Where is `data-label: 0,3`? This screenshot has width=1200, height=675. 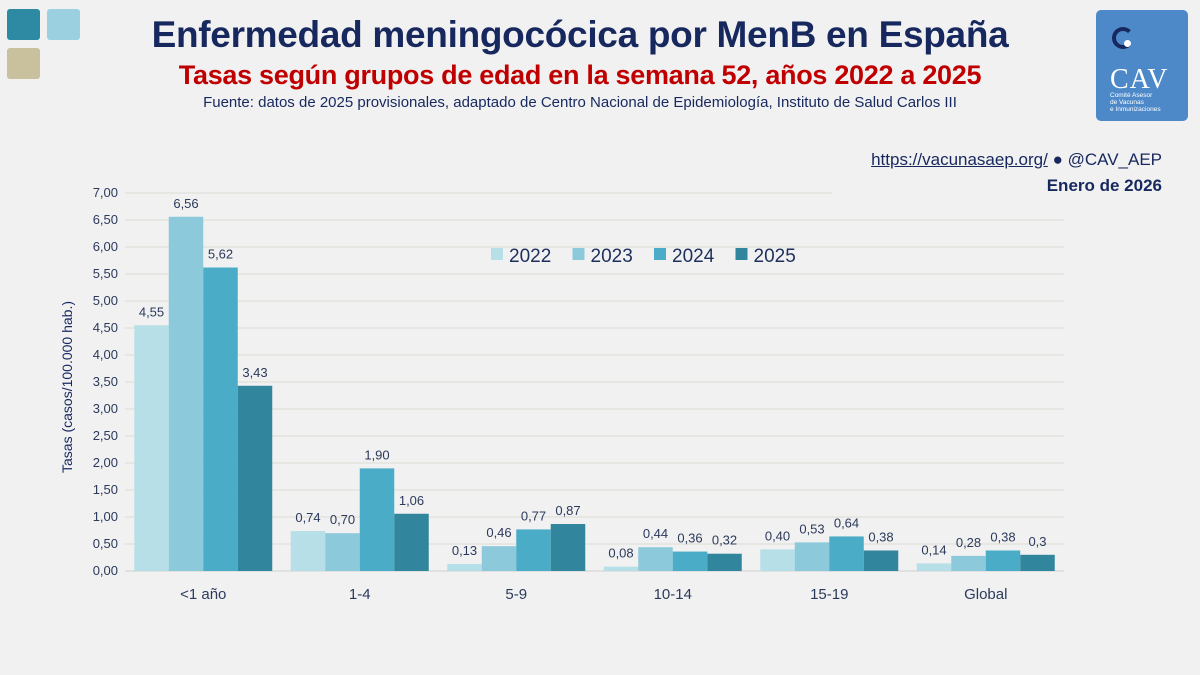 data-label: 0,3 is located at coordinates (1037, 541).